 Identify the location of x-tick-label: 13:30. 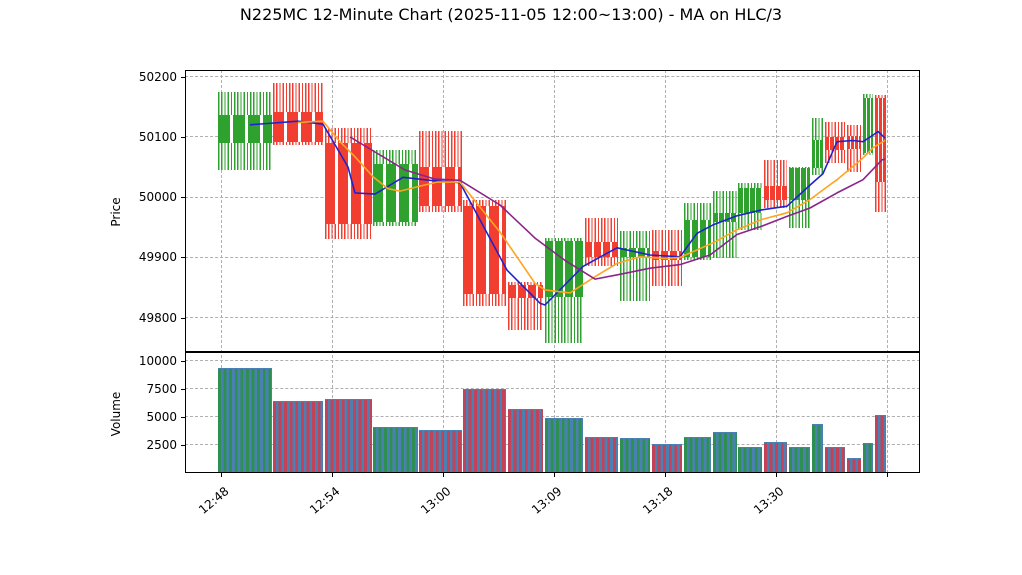
(722, 498).